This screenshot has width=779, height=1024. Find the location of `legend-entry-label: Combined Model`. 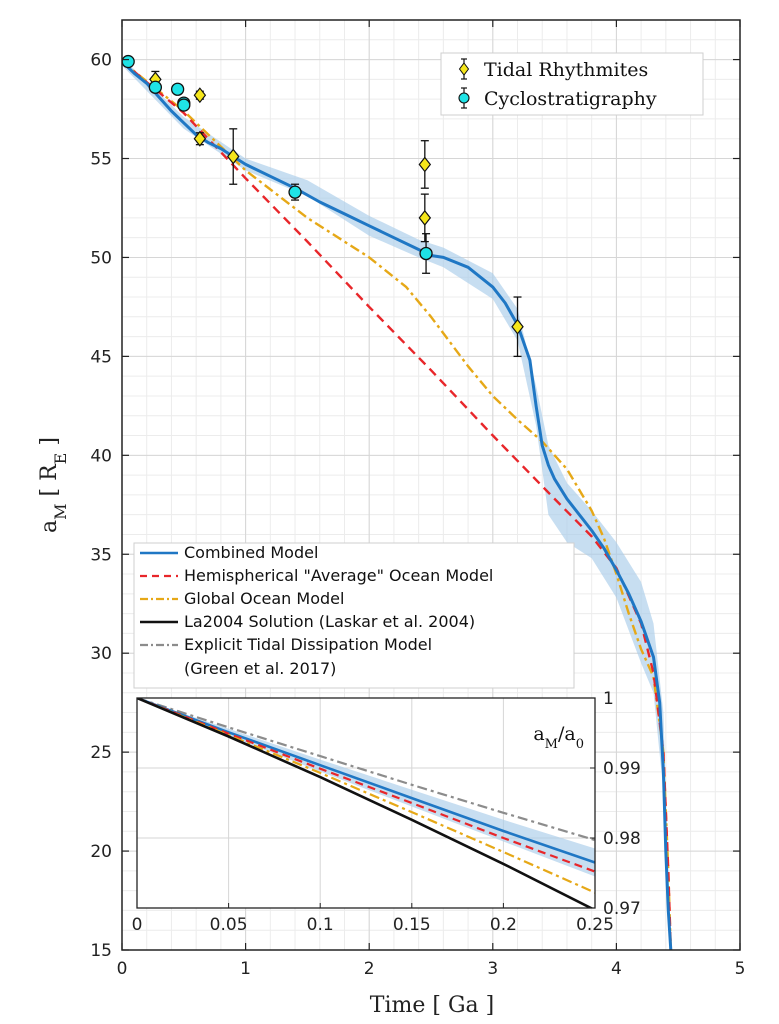

legend-entry-label: Combined Model is located at coordinates (251, 552).